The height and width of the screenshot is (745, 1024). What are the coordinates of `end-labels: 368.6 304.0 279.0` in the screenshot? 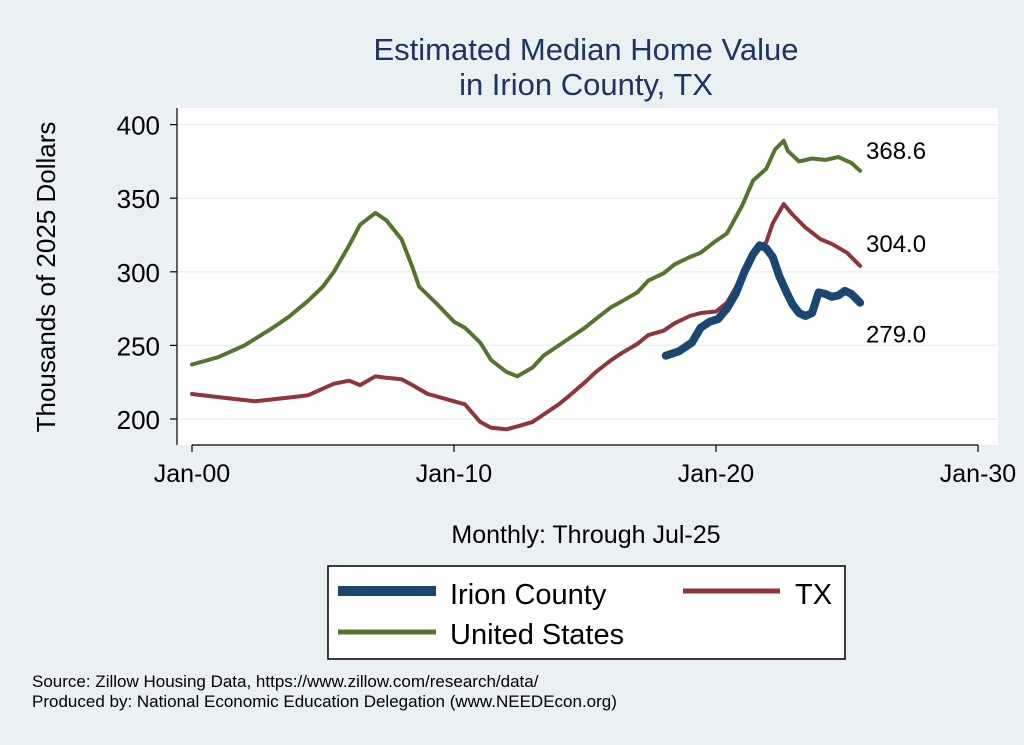 It's located at (896, 243).